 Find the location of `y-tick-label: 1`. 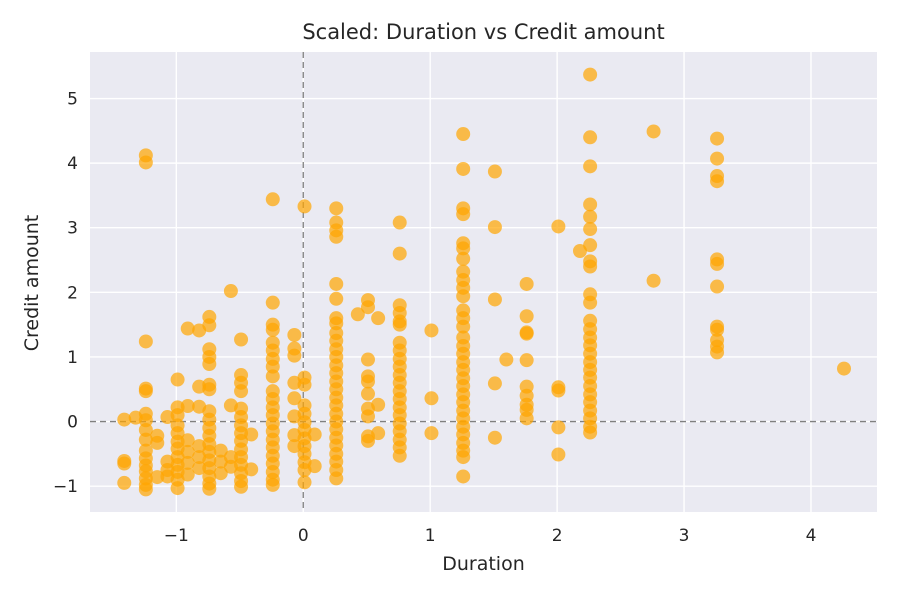

y-tick-label: 1 is located at coordinates (72, 358).